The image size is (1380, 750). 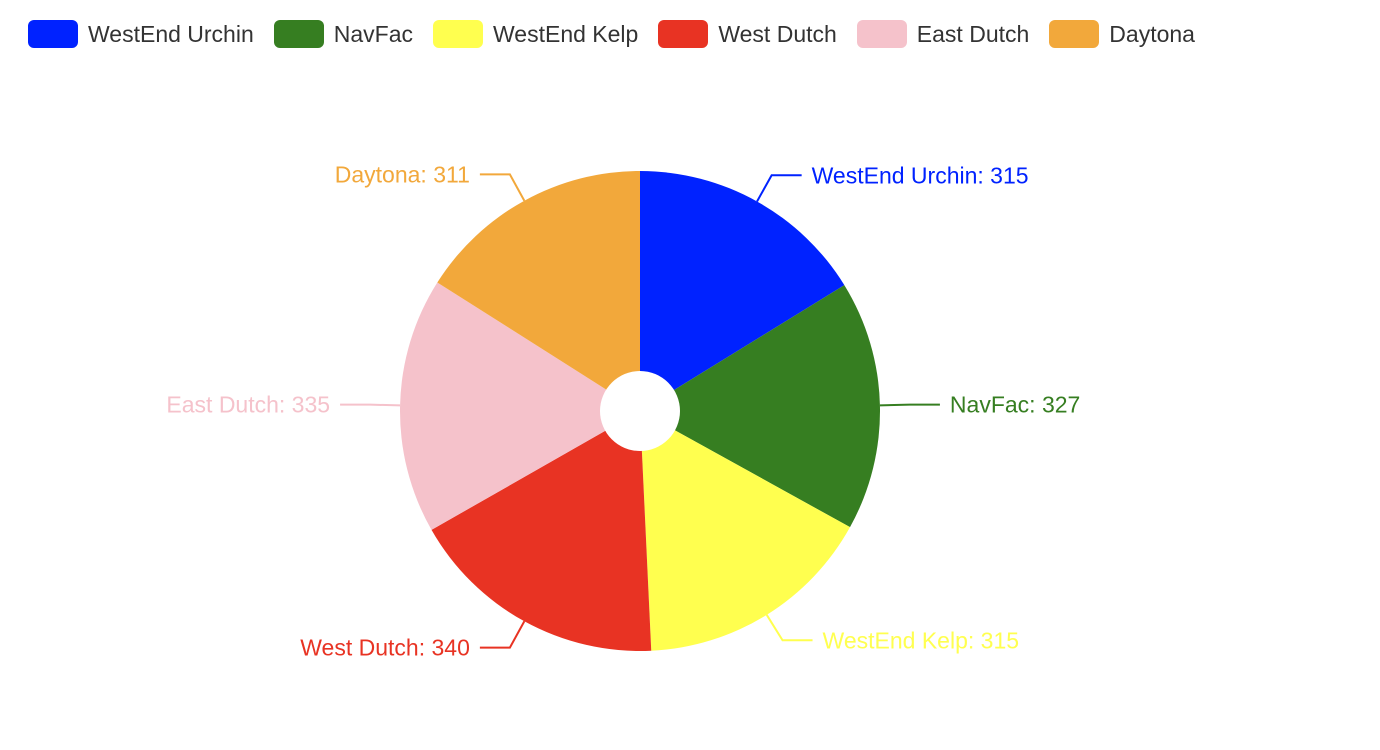 I want to click on legend-item-westend-urchin: WestEnd Urchin, so click(x=141, y=34).